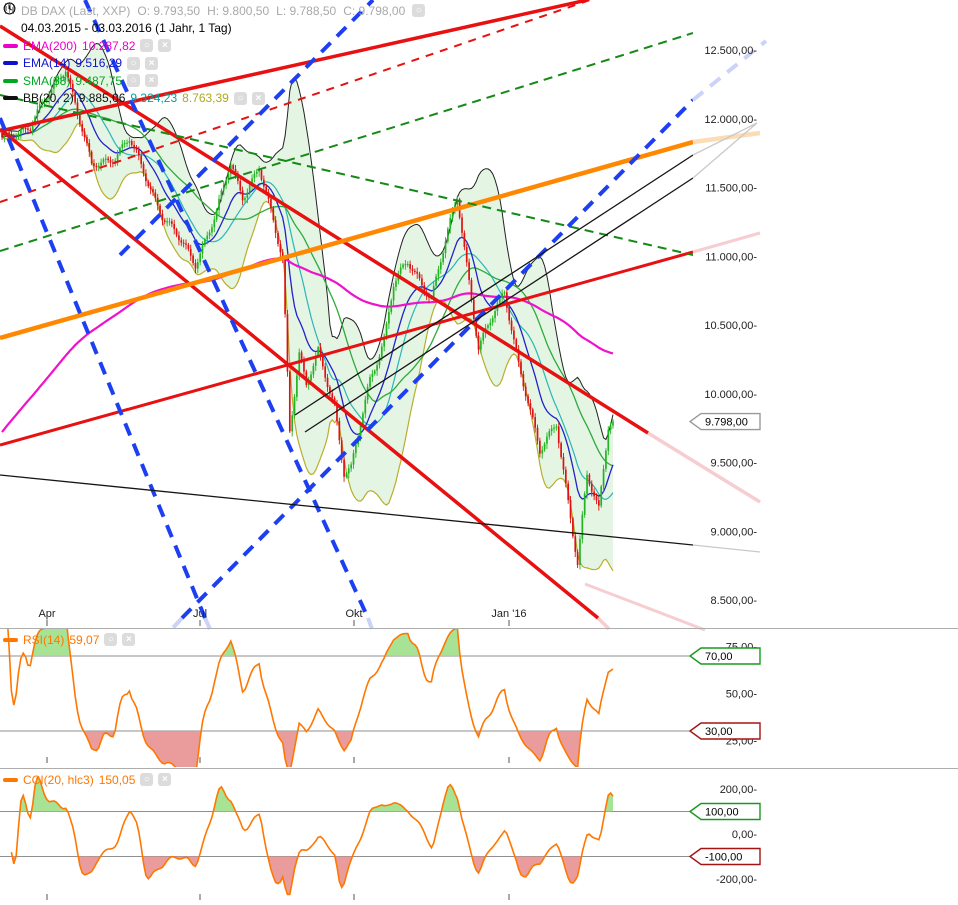 Image resolution: width=958 pixels, height=905 pixels. Describe the element at coordinates (129, 640) in the screenshot. I see `rsi-close-button: ×` at that location.